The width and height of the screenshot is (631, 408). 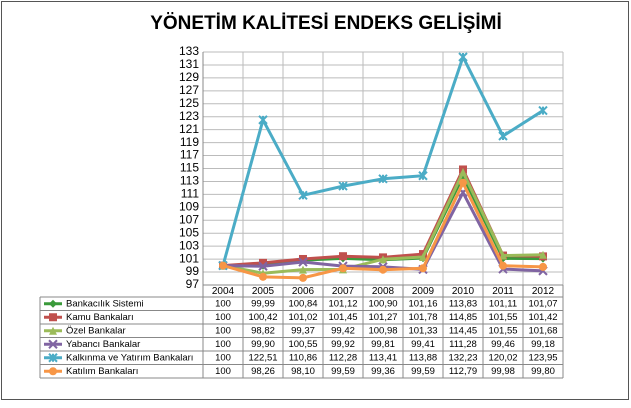 I want to click on x-tick-label: 2007, so click(x=343, y=291).